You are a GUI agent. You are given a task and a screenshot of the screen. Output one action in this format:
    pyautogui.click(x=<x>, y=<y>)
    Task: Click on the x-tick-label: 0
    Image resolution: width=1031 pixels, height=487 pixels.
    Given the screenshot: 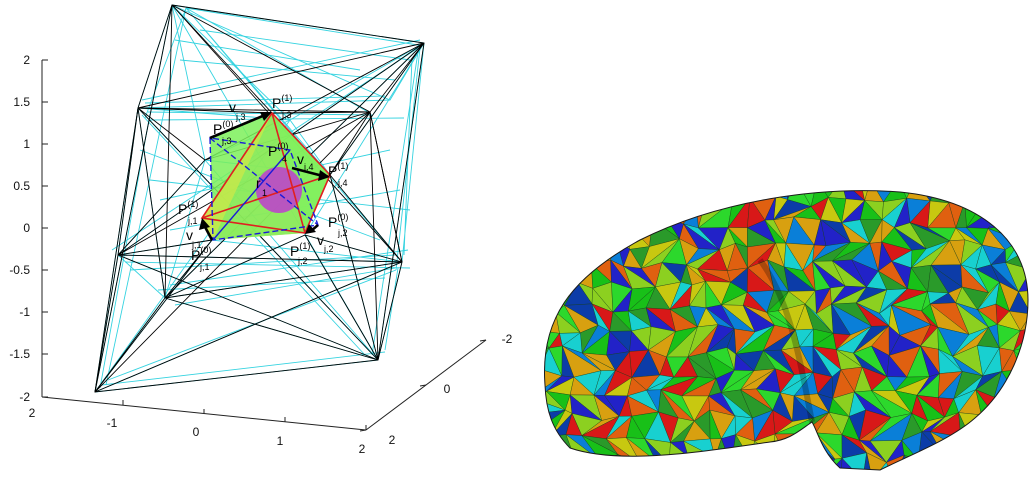 What is the action you would take?
    pyautogui.click(x=196, y=432)
    